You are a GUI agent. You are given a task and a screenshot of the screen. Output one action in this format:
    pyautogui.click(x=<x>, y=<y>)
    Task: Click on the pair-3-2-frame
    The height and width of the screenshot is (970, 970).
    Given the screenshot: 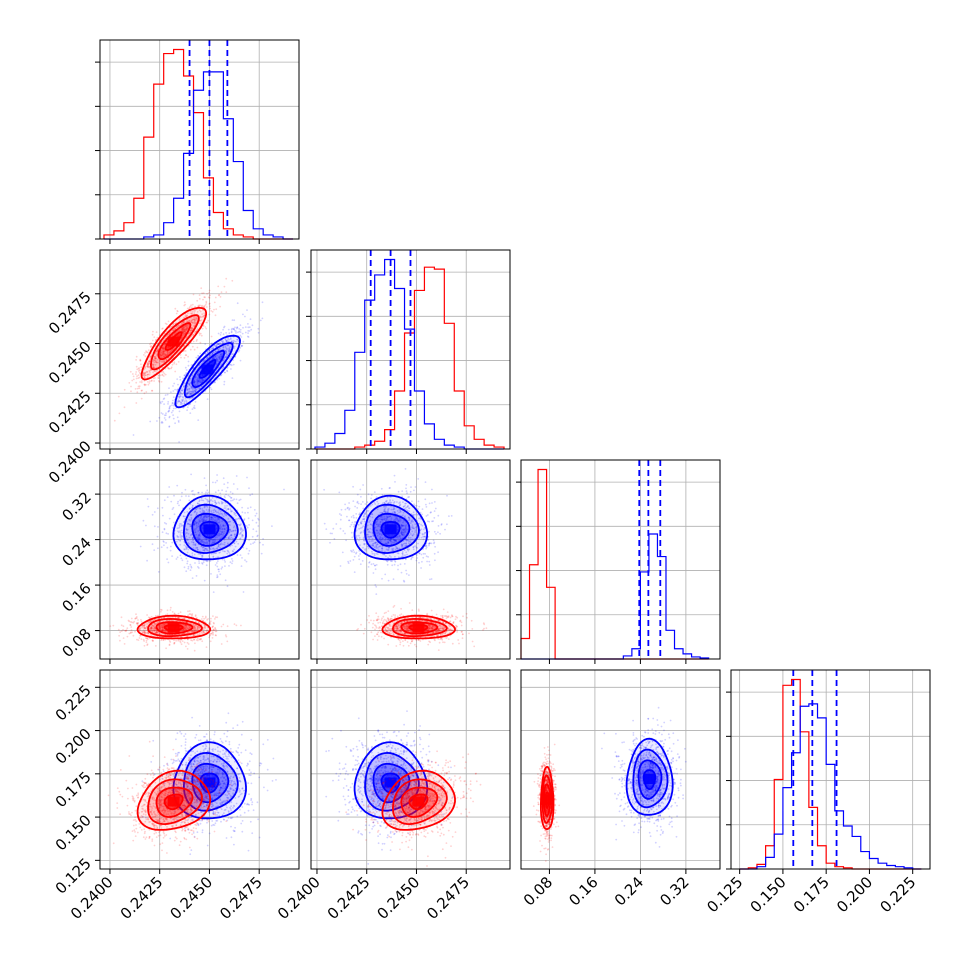 What is the action you would take?
    pyautogui.click(x=620, y=769)
    